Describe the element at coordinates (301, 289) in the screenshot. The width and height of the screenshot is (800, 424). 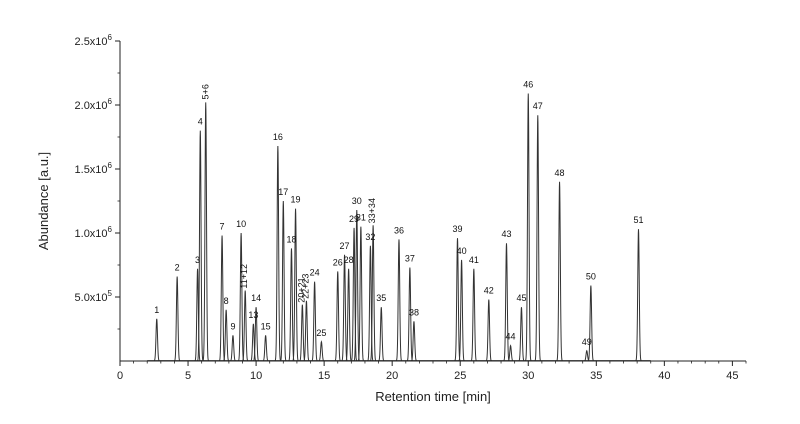
I see `peak-label: 20+21` at that location.